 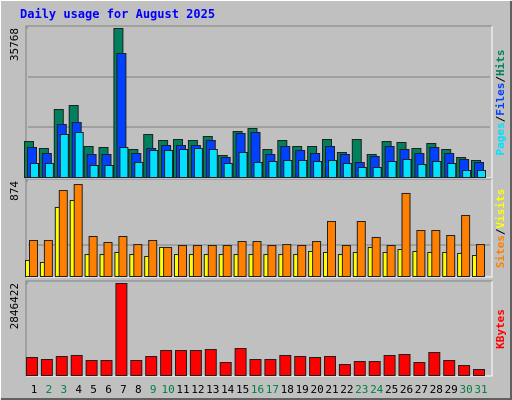 What do you see at coordinates (361, 389) in the screenshot?
I see `x-tick-label: 23` at bounding box center [361, 389].